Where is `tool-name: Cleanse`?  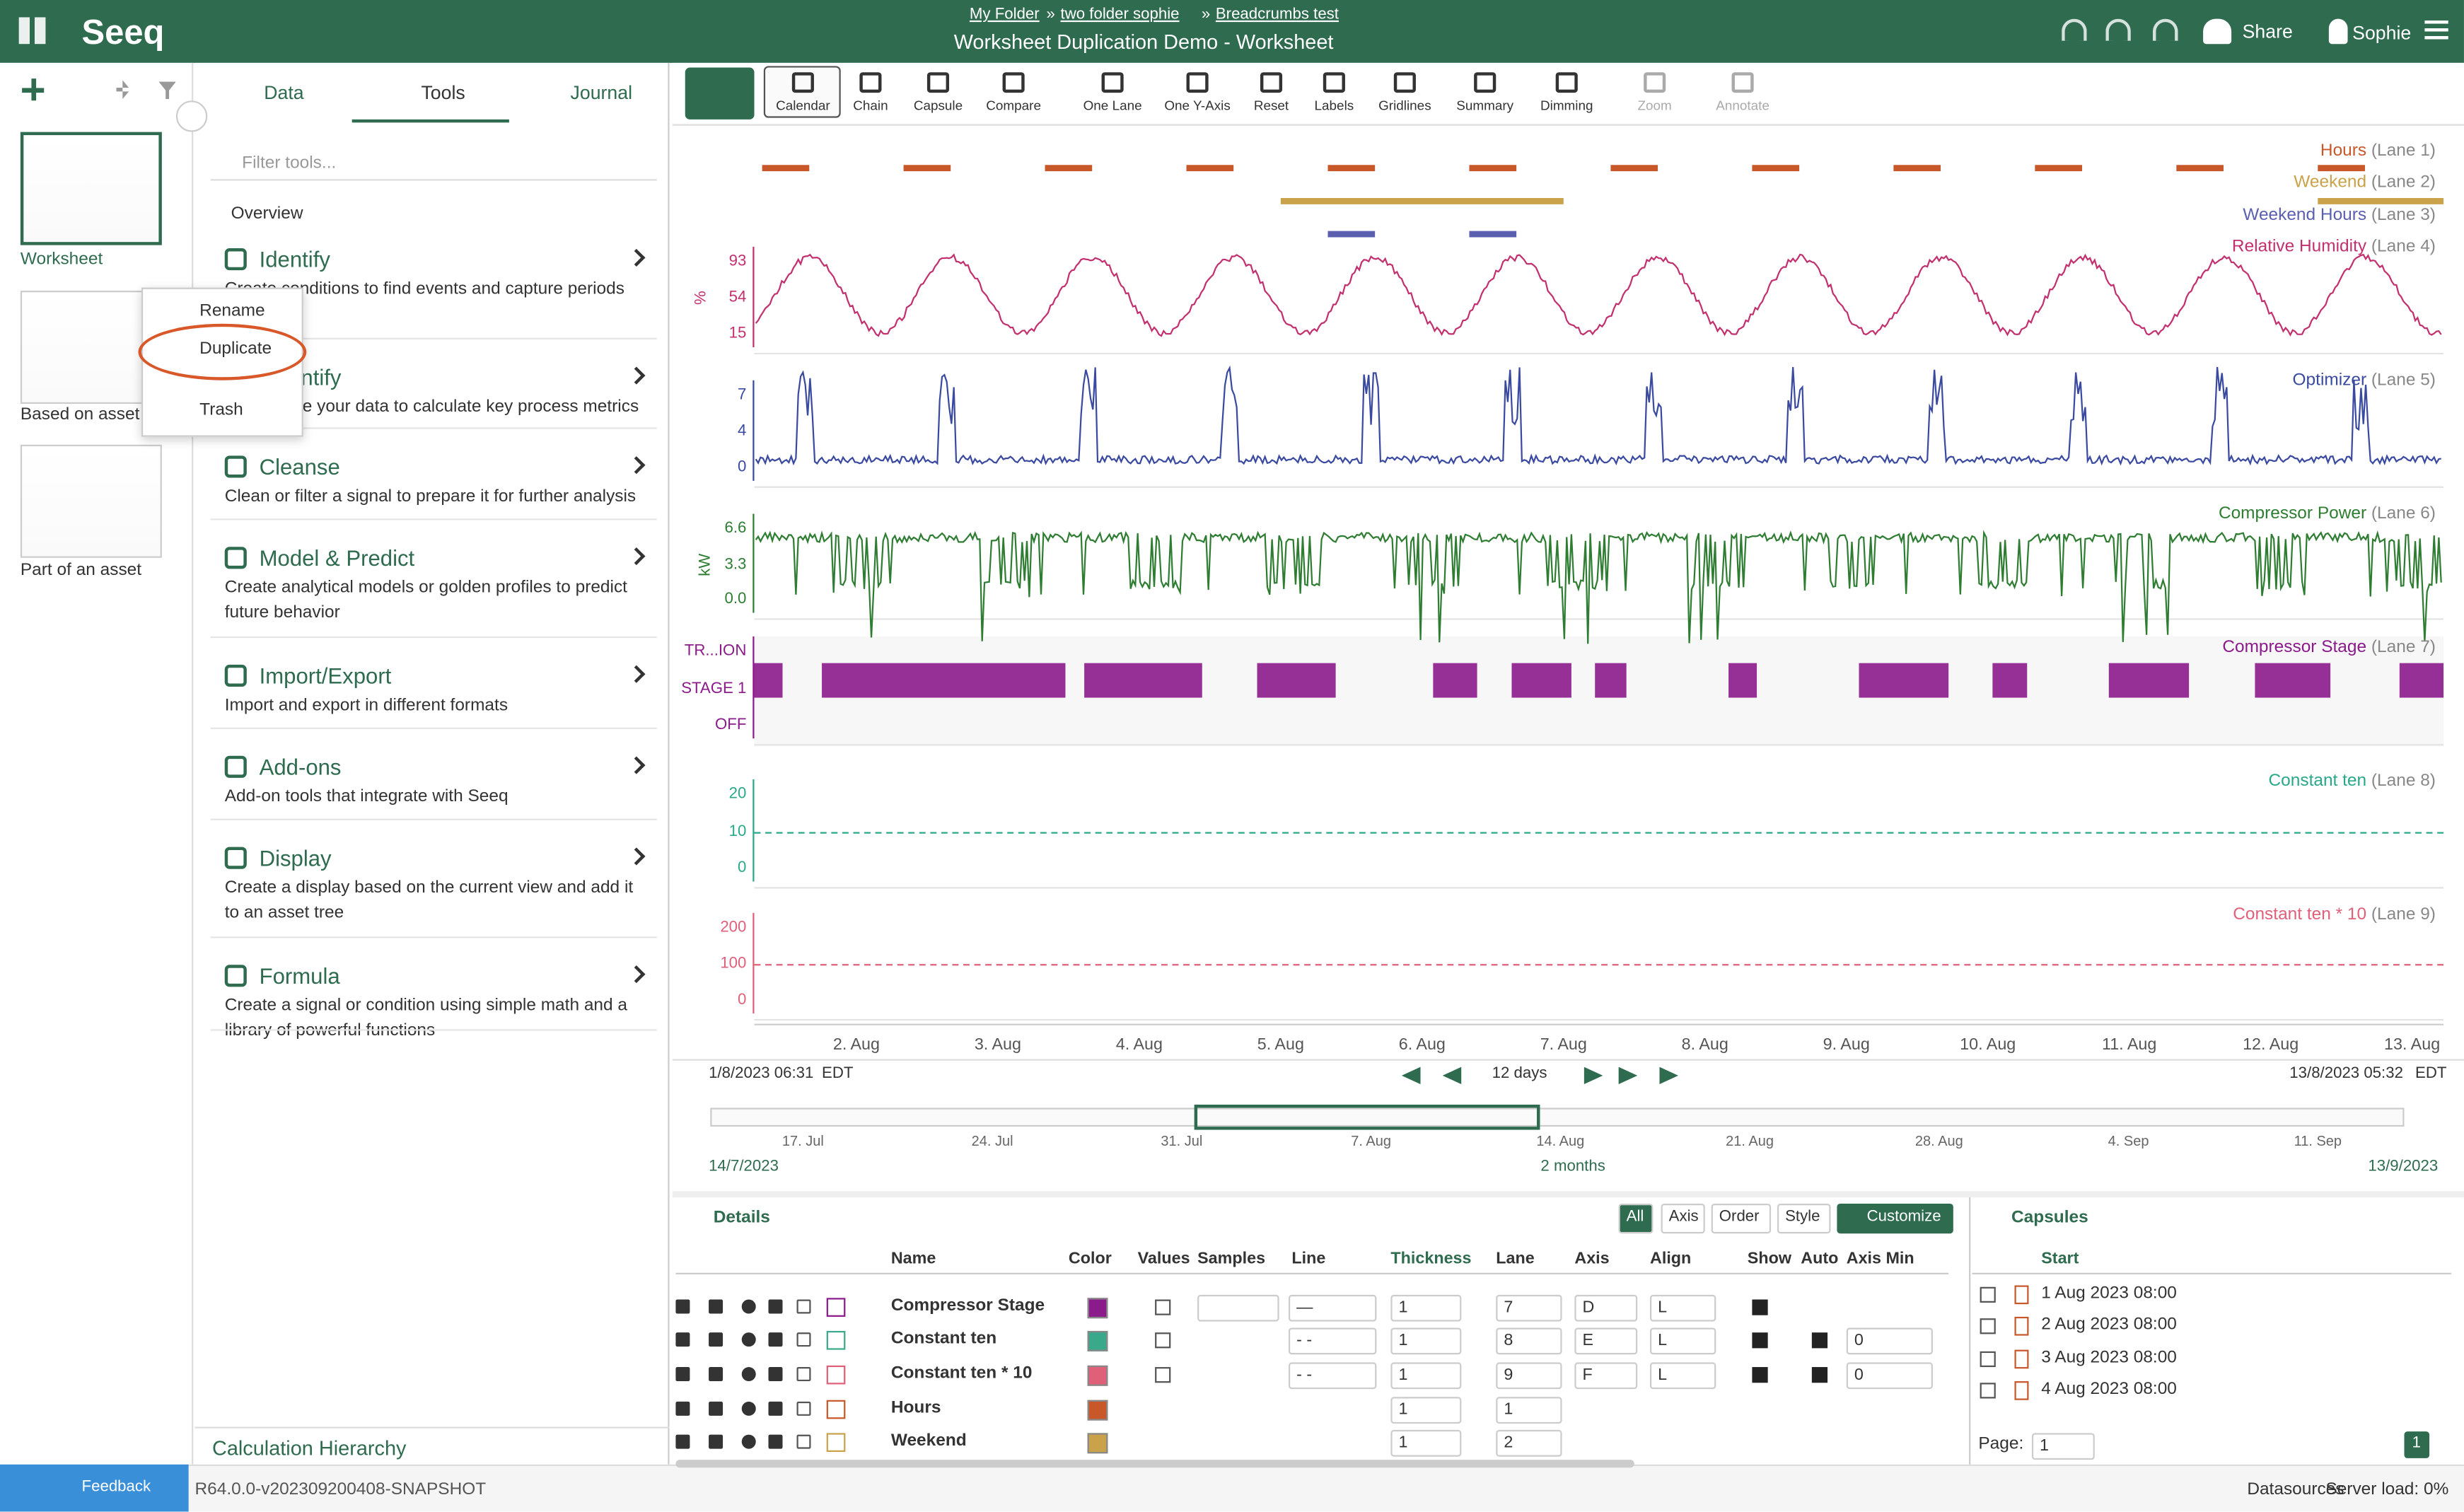
tool-name: Cleanse is located at coordinates (300, 466).